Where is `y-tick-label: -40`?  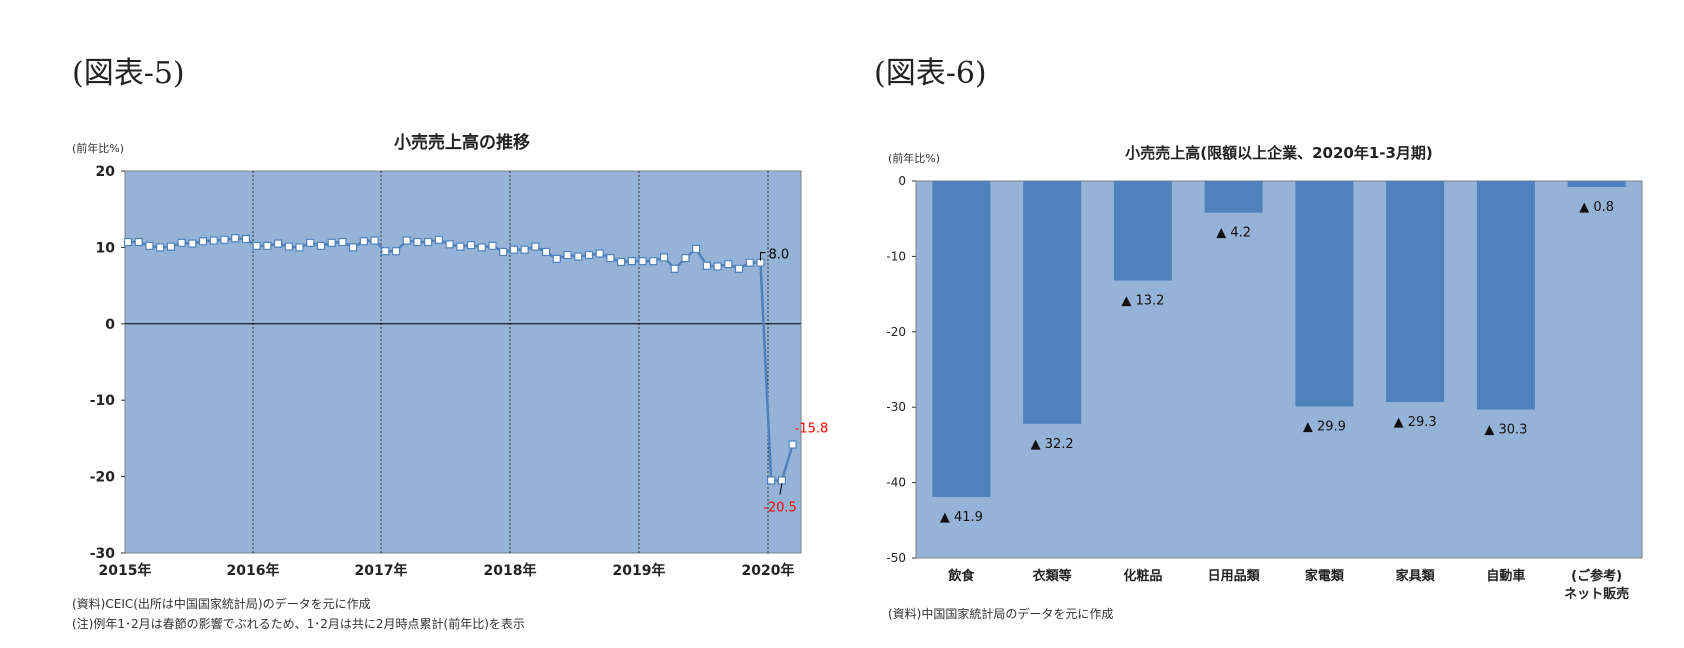
y-tick-label: -40 is located at coordinates (896, 483).